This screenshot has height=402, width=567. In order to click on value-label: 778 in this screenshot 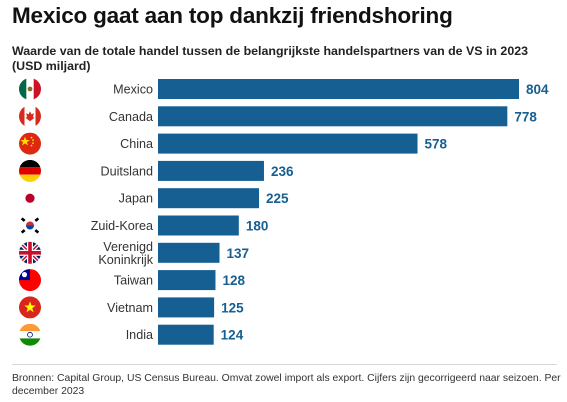, I will do `click(525, 116)`.